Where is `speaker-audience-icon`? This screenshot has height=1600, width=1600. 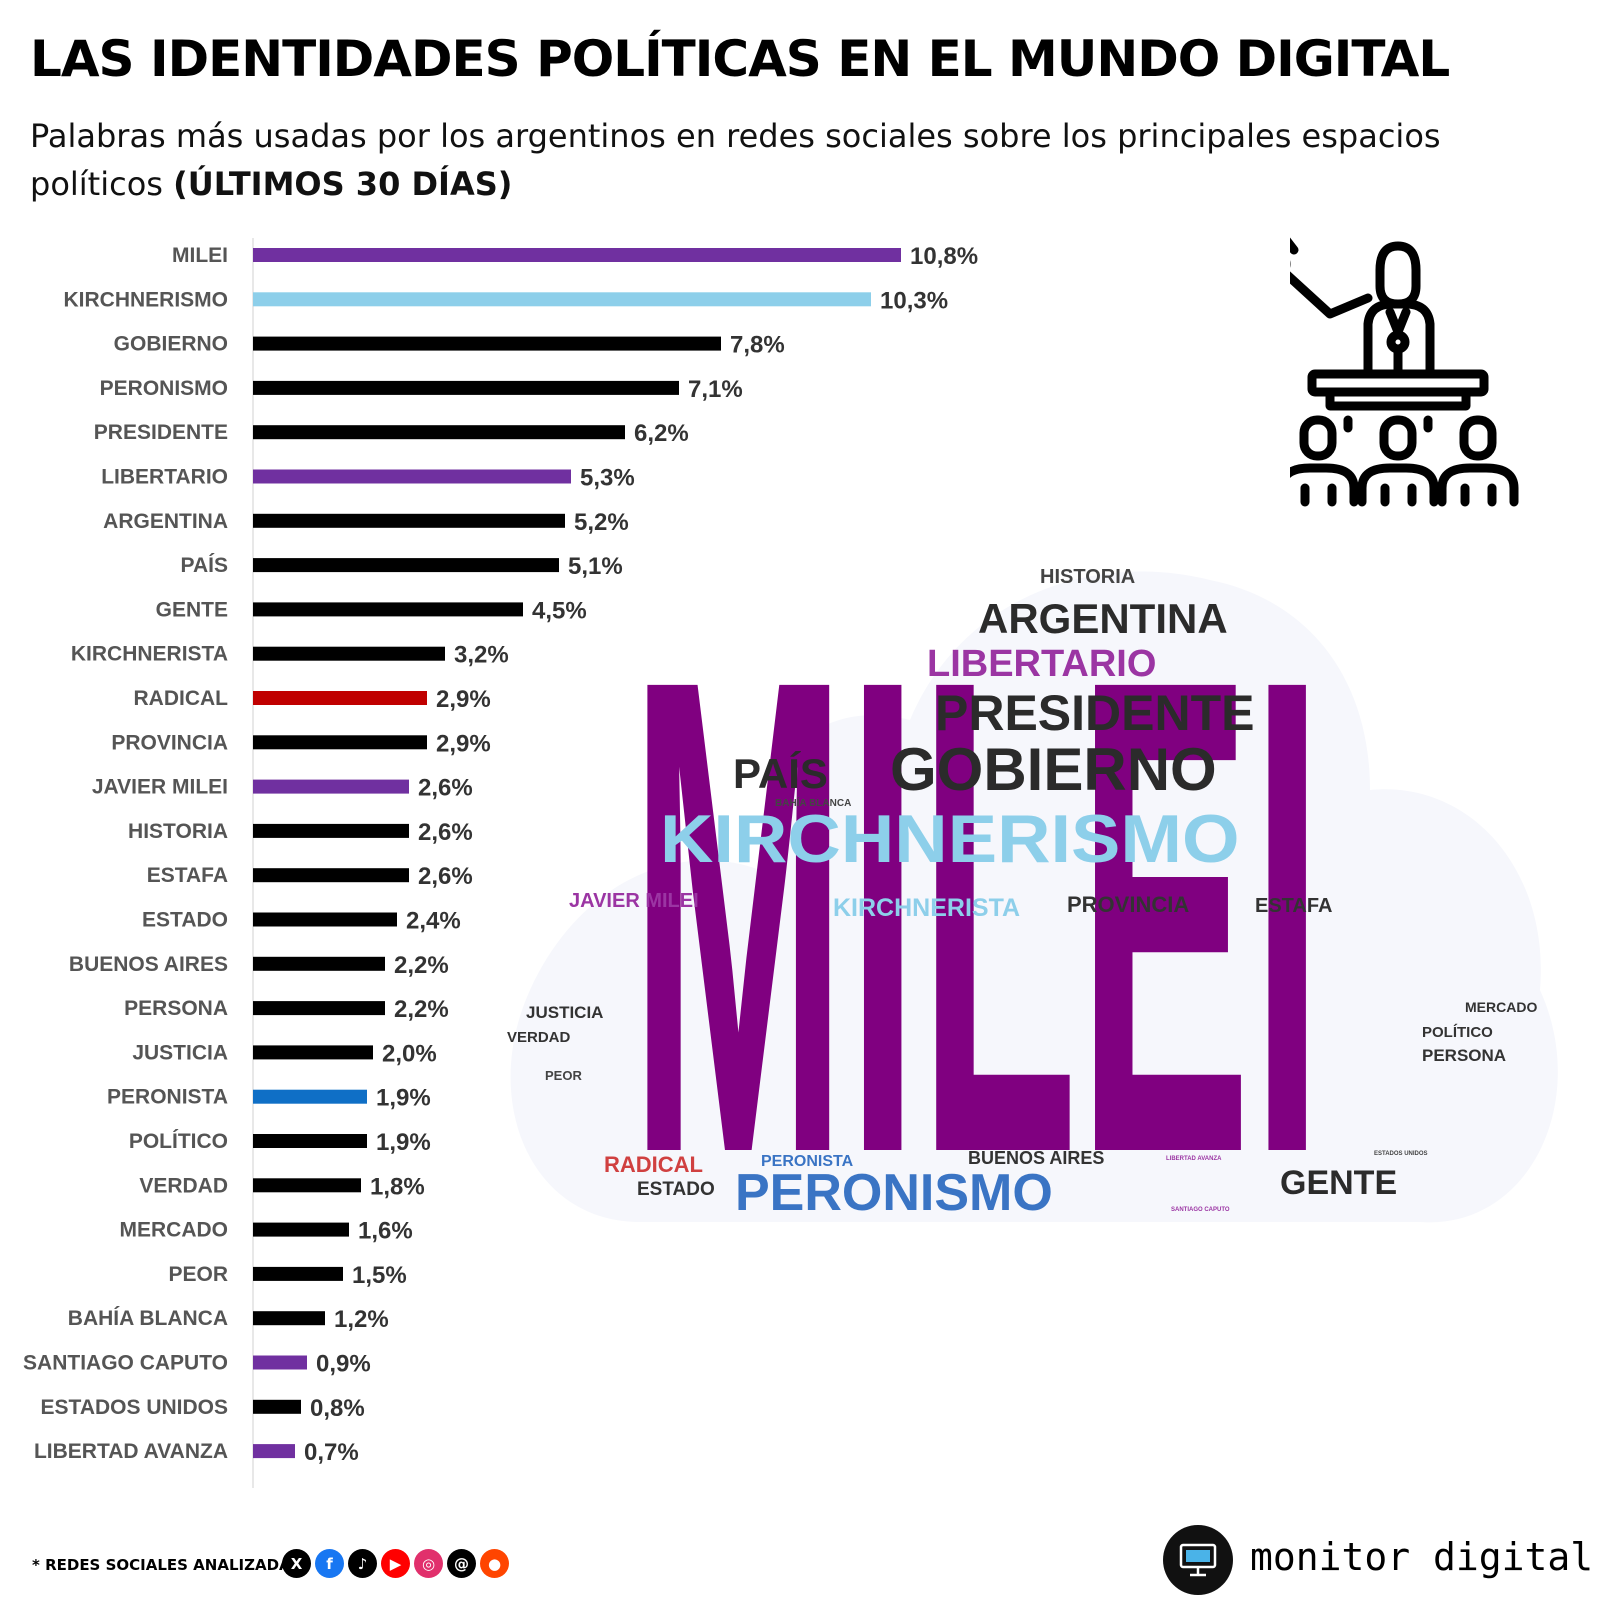
speaker-audience-icon is located at coordinates (1404, 372).